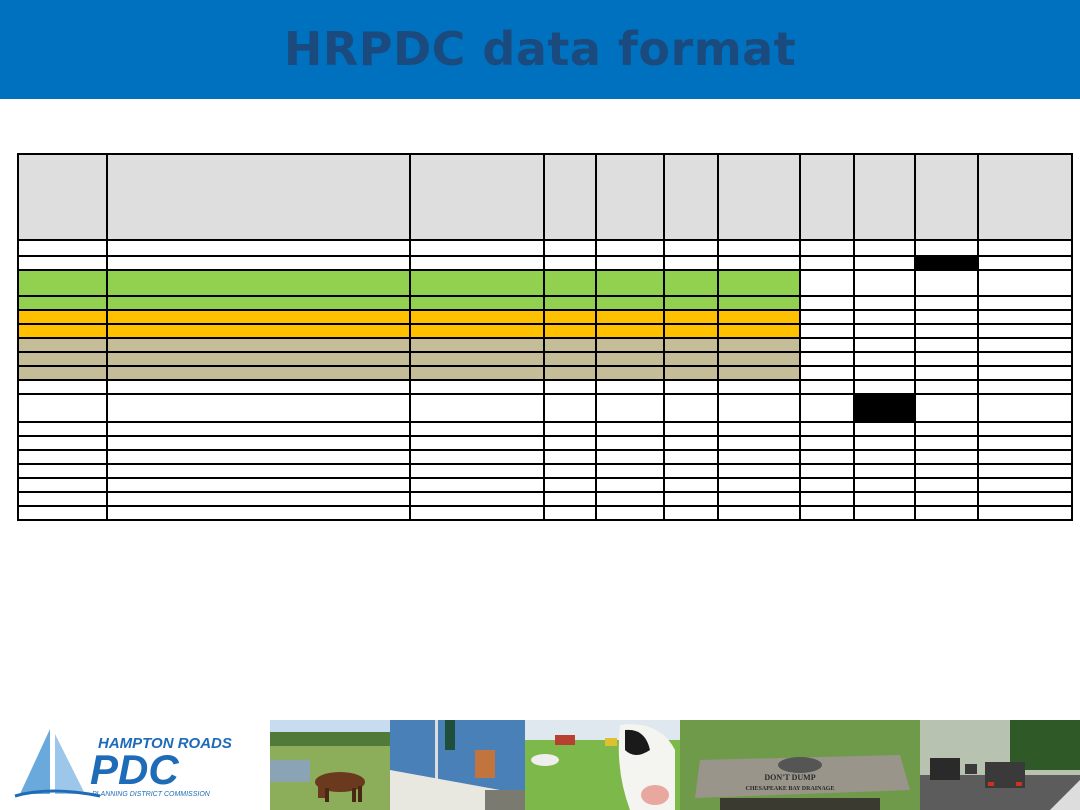 The height and width of the screenshot is (810, 1080). I want to click on traffic-photo, so click(1000, 765).